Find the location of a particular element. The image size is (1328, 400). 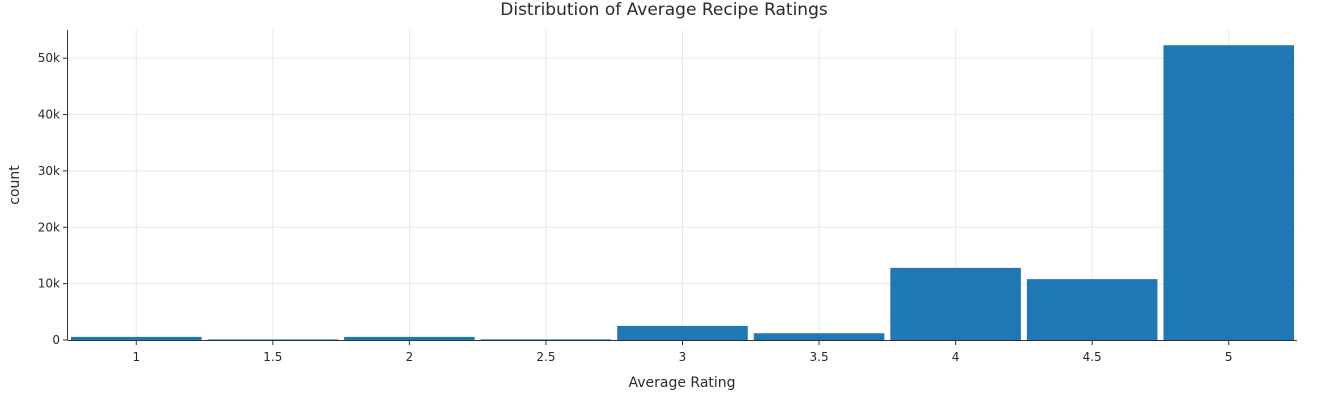

x-tick-label: 1.5 is located at coordinates (272, 357).